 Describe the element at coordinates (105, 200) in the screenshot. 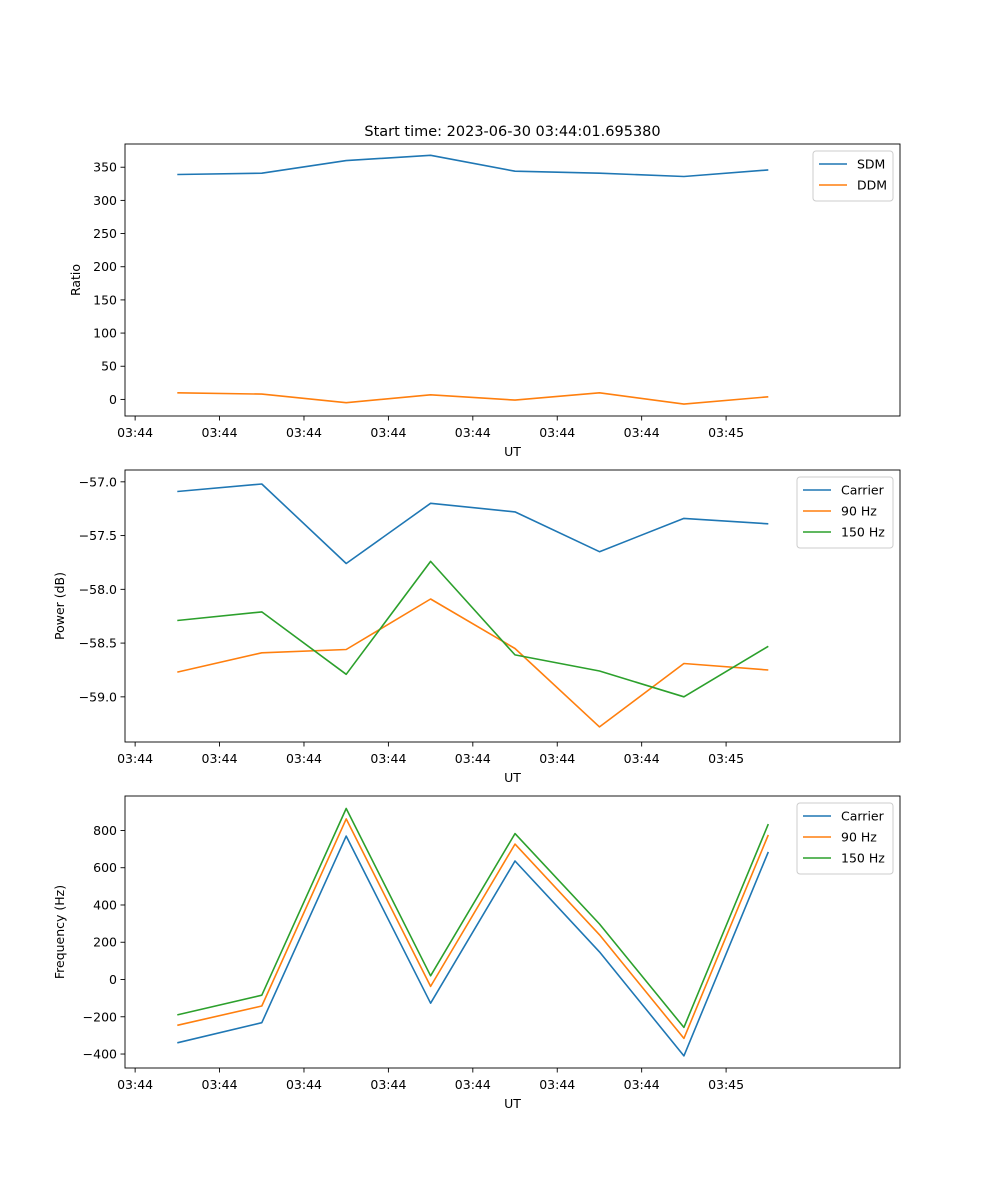

I see `y-tick-label: 300` at that location.